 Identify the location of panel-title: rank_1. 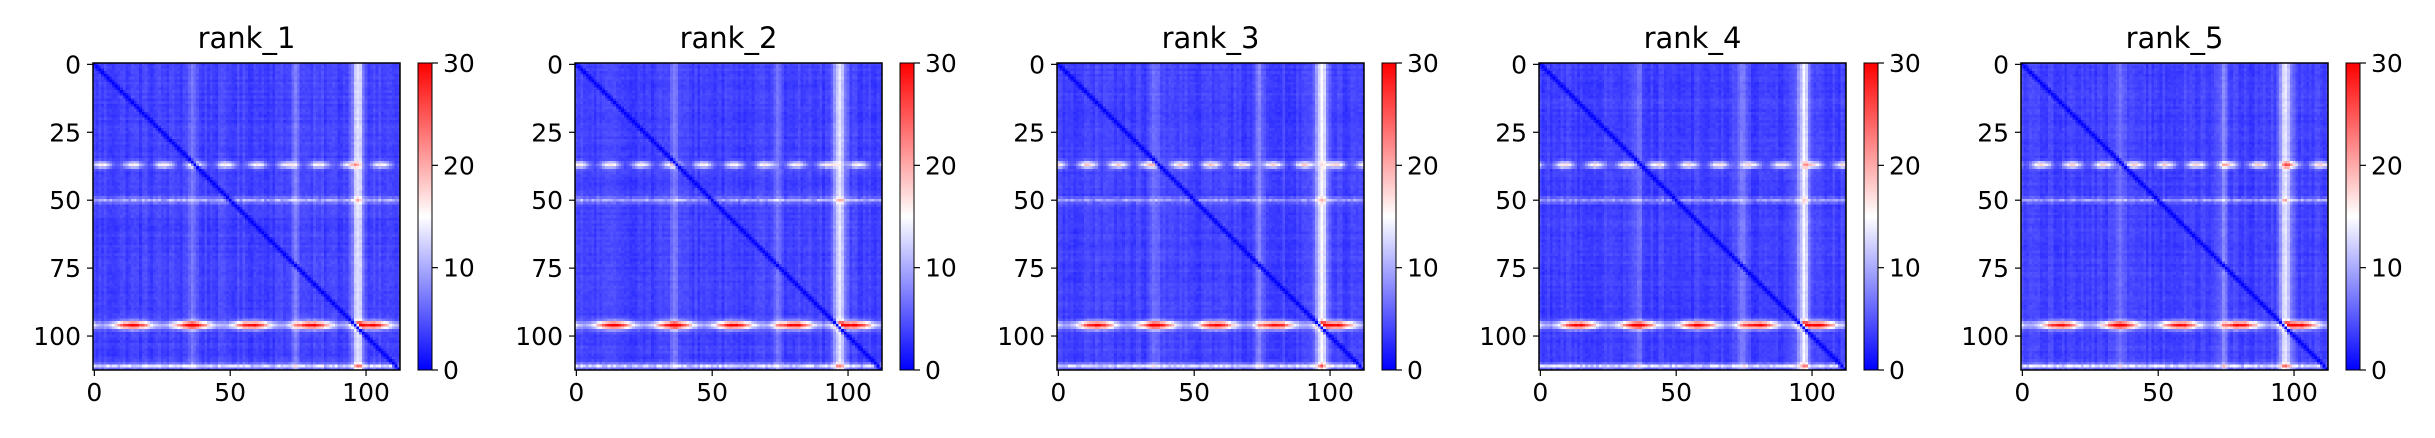
(247, 38).